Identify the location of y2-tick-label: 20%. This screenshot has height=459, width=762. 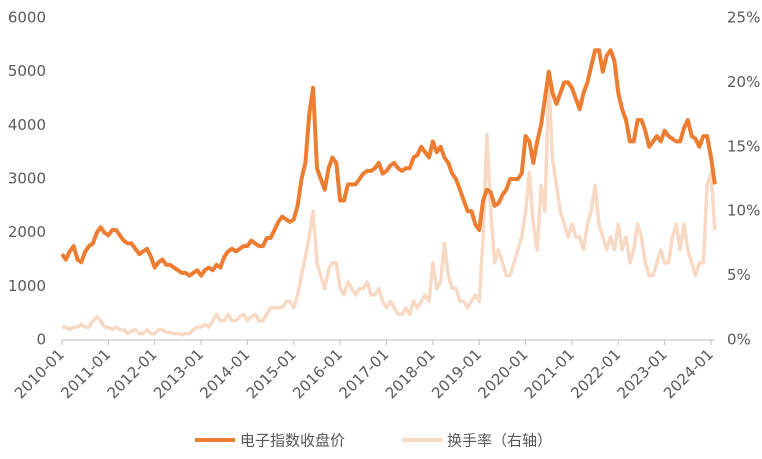
(743, 82).